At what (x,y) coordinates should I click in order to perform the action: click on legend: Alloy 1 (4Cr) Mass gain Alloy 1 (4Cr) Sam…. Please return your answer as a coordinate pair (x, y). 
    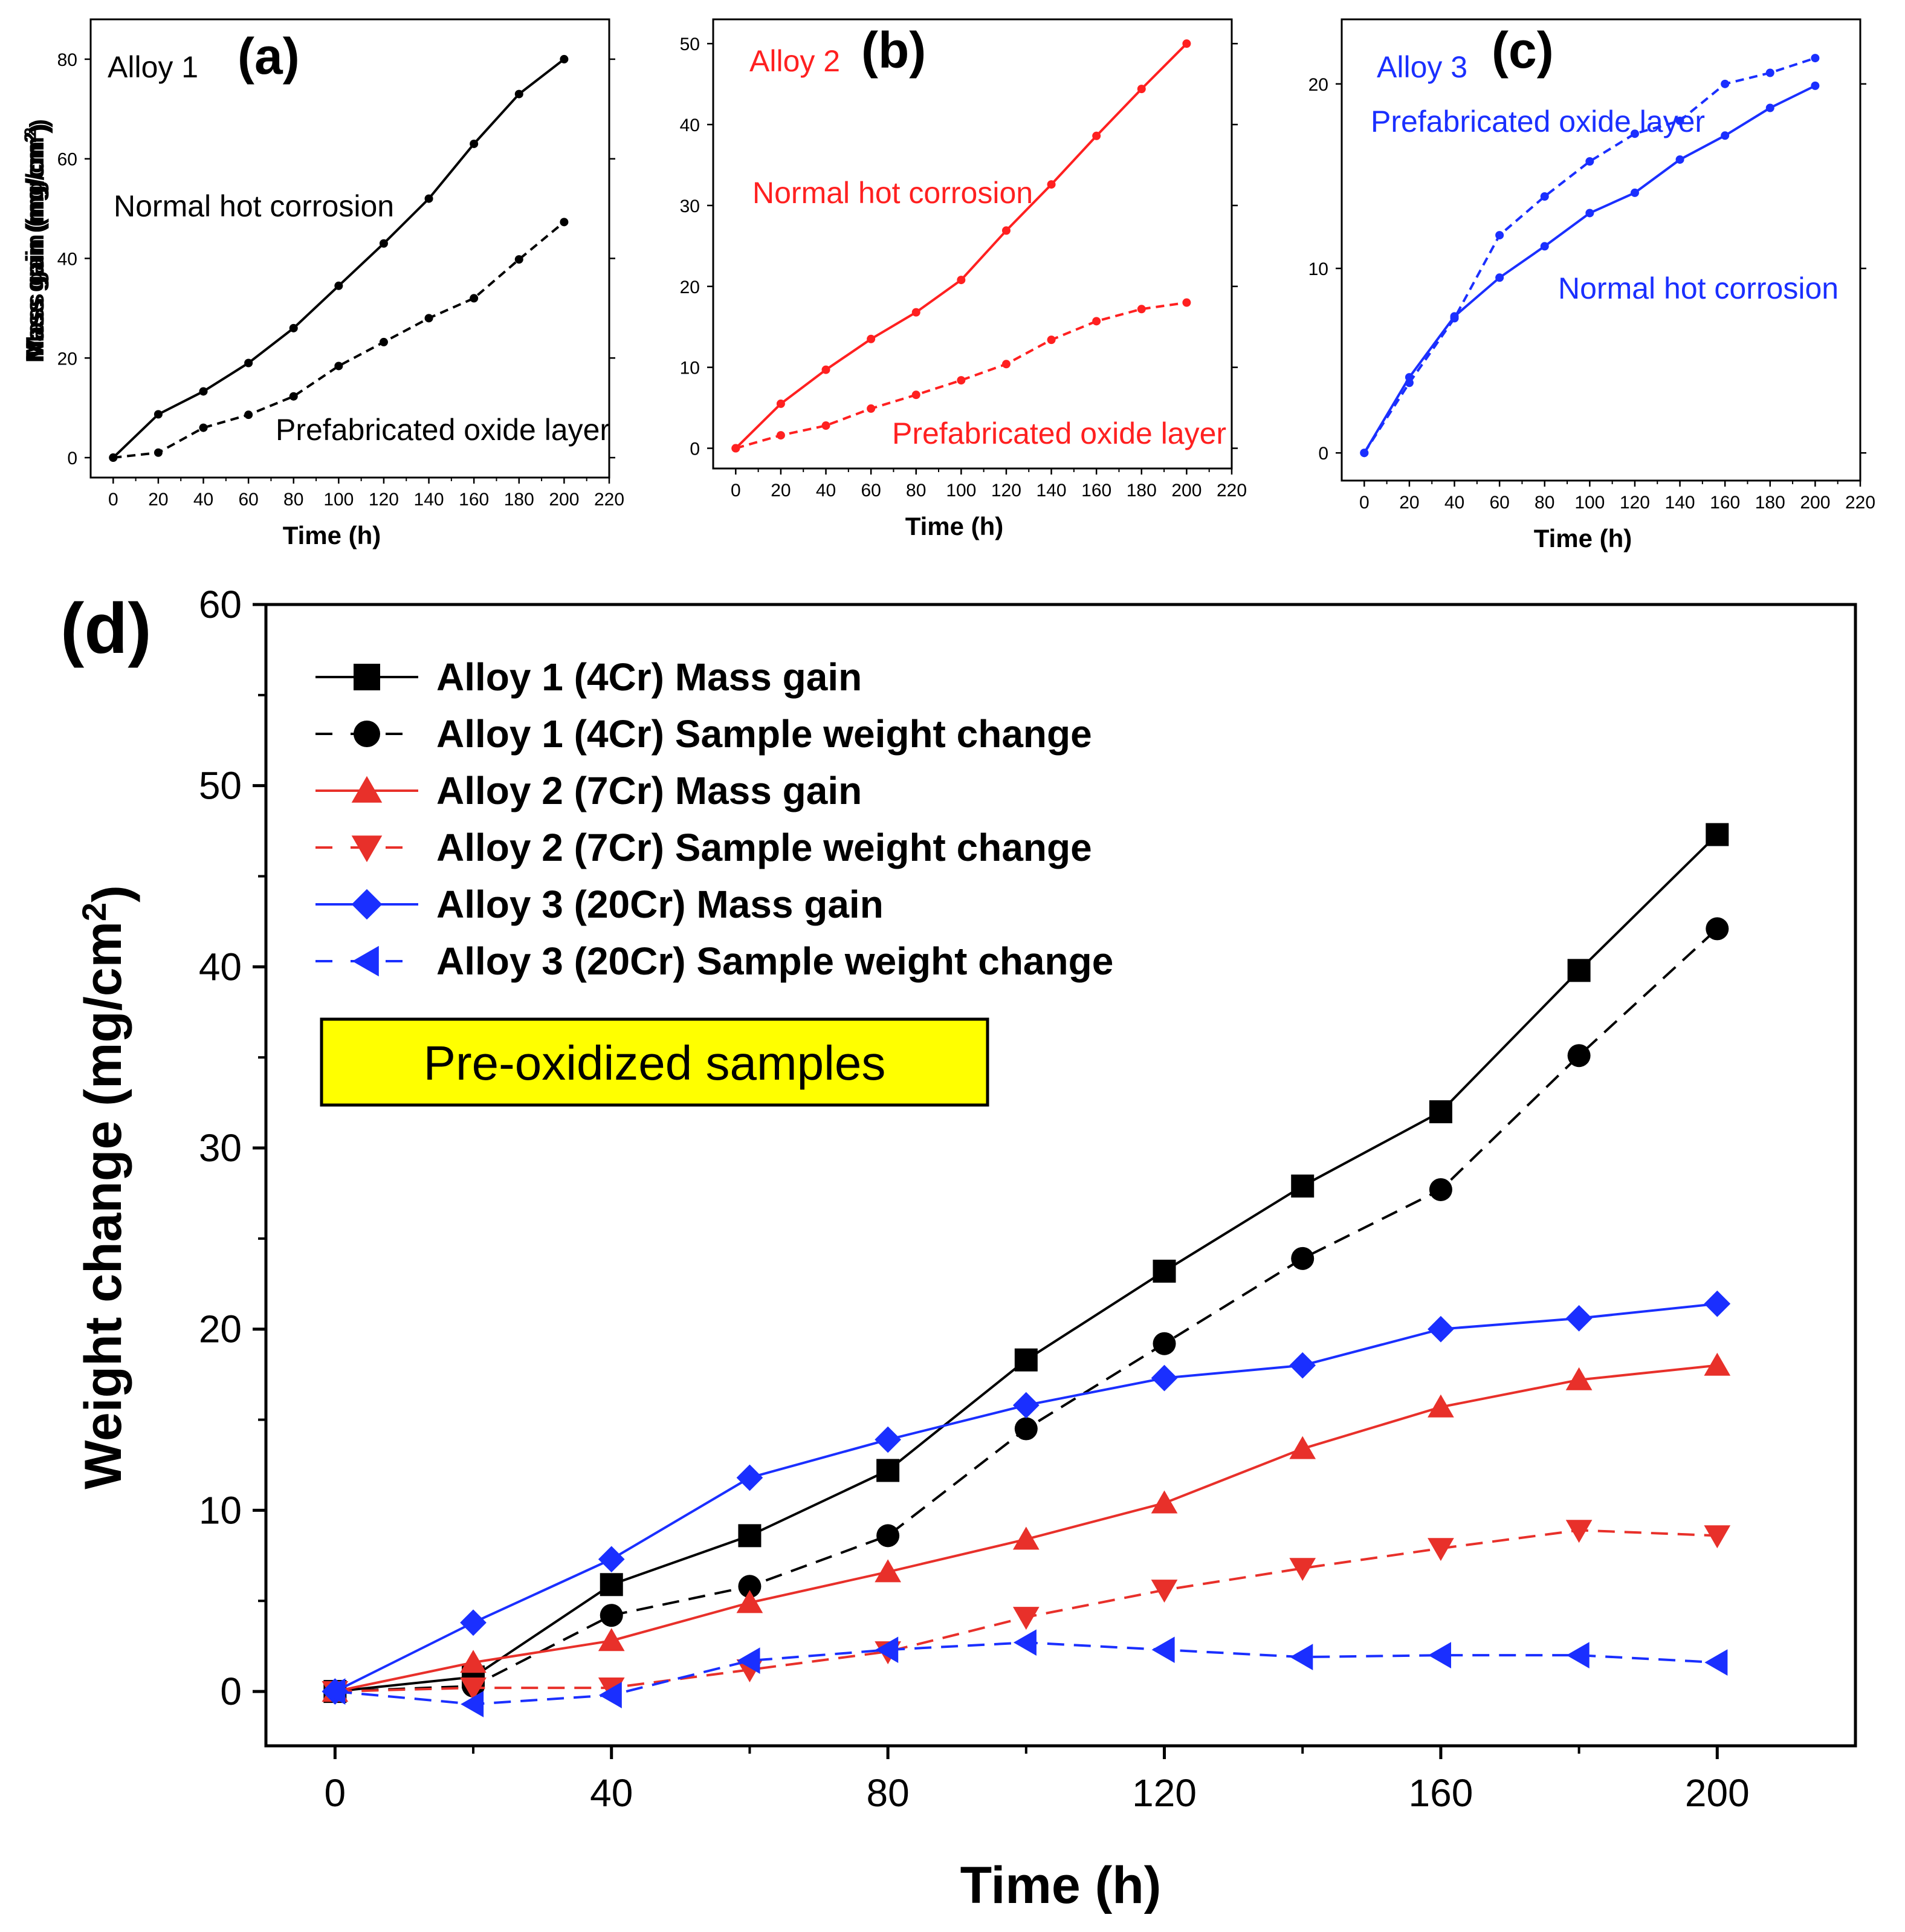
    Looking at the image, I should click on (714, 819).